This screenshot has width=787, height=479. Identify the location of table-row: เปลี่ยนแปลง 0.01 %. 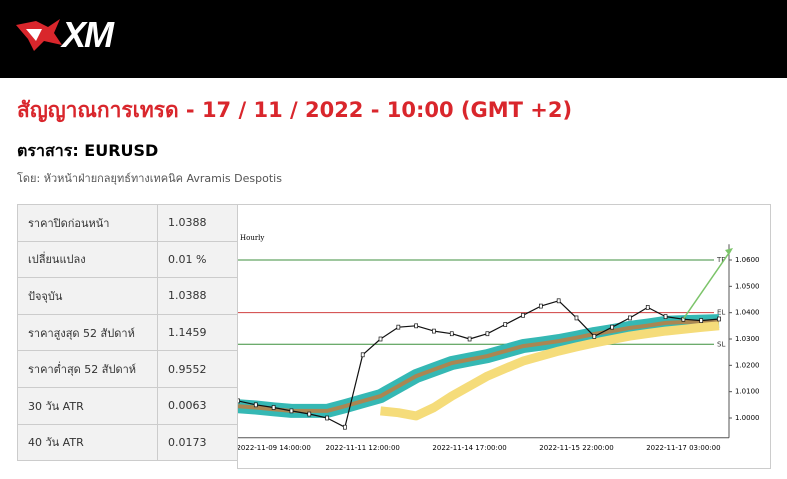
(127, 259).